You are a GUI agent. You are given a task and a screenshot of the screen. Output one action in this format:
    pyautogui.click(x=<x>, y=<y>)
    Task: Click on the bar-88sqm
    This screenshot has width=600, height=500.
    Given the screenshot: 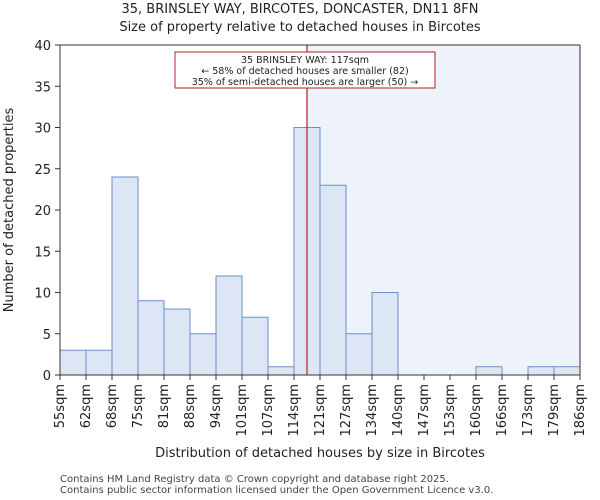 What is the action you would take?
    pyautogui.click(x=203, y=354)
    